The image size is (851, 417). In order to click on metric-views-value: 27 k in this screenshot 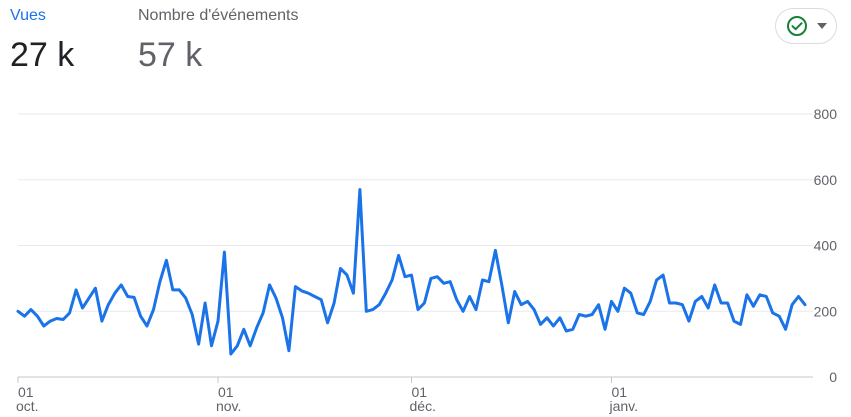, I will do `click(42, 55)`.